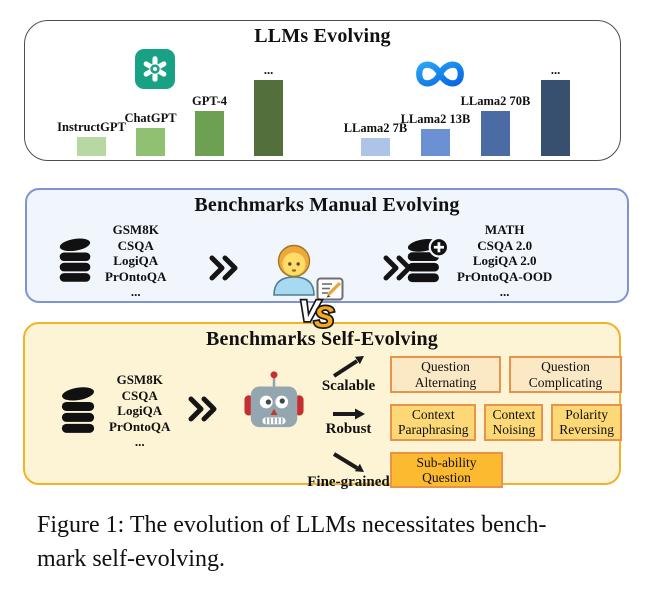 The width and height of the screenshot is (655, 594). What do you see at coordinates (586, 422) in the screenshot?
I see `method-box-polarity-reversing: Polarity Reversing` at bounding box center [586, 422].